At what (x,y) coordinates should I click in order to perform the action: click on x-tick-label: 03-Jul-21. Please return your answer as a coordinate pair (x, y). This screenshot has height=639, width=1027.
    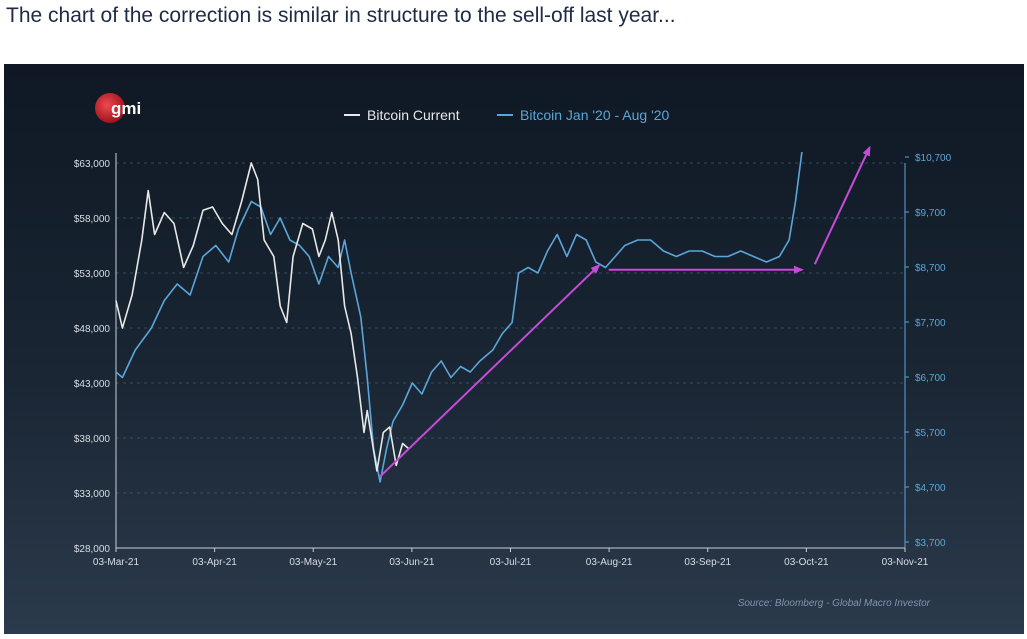
    Looking at the image, I should click on (511, 562).